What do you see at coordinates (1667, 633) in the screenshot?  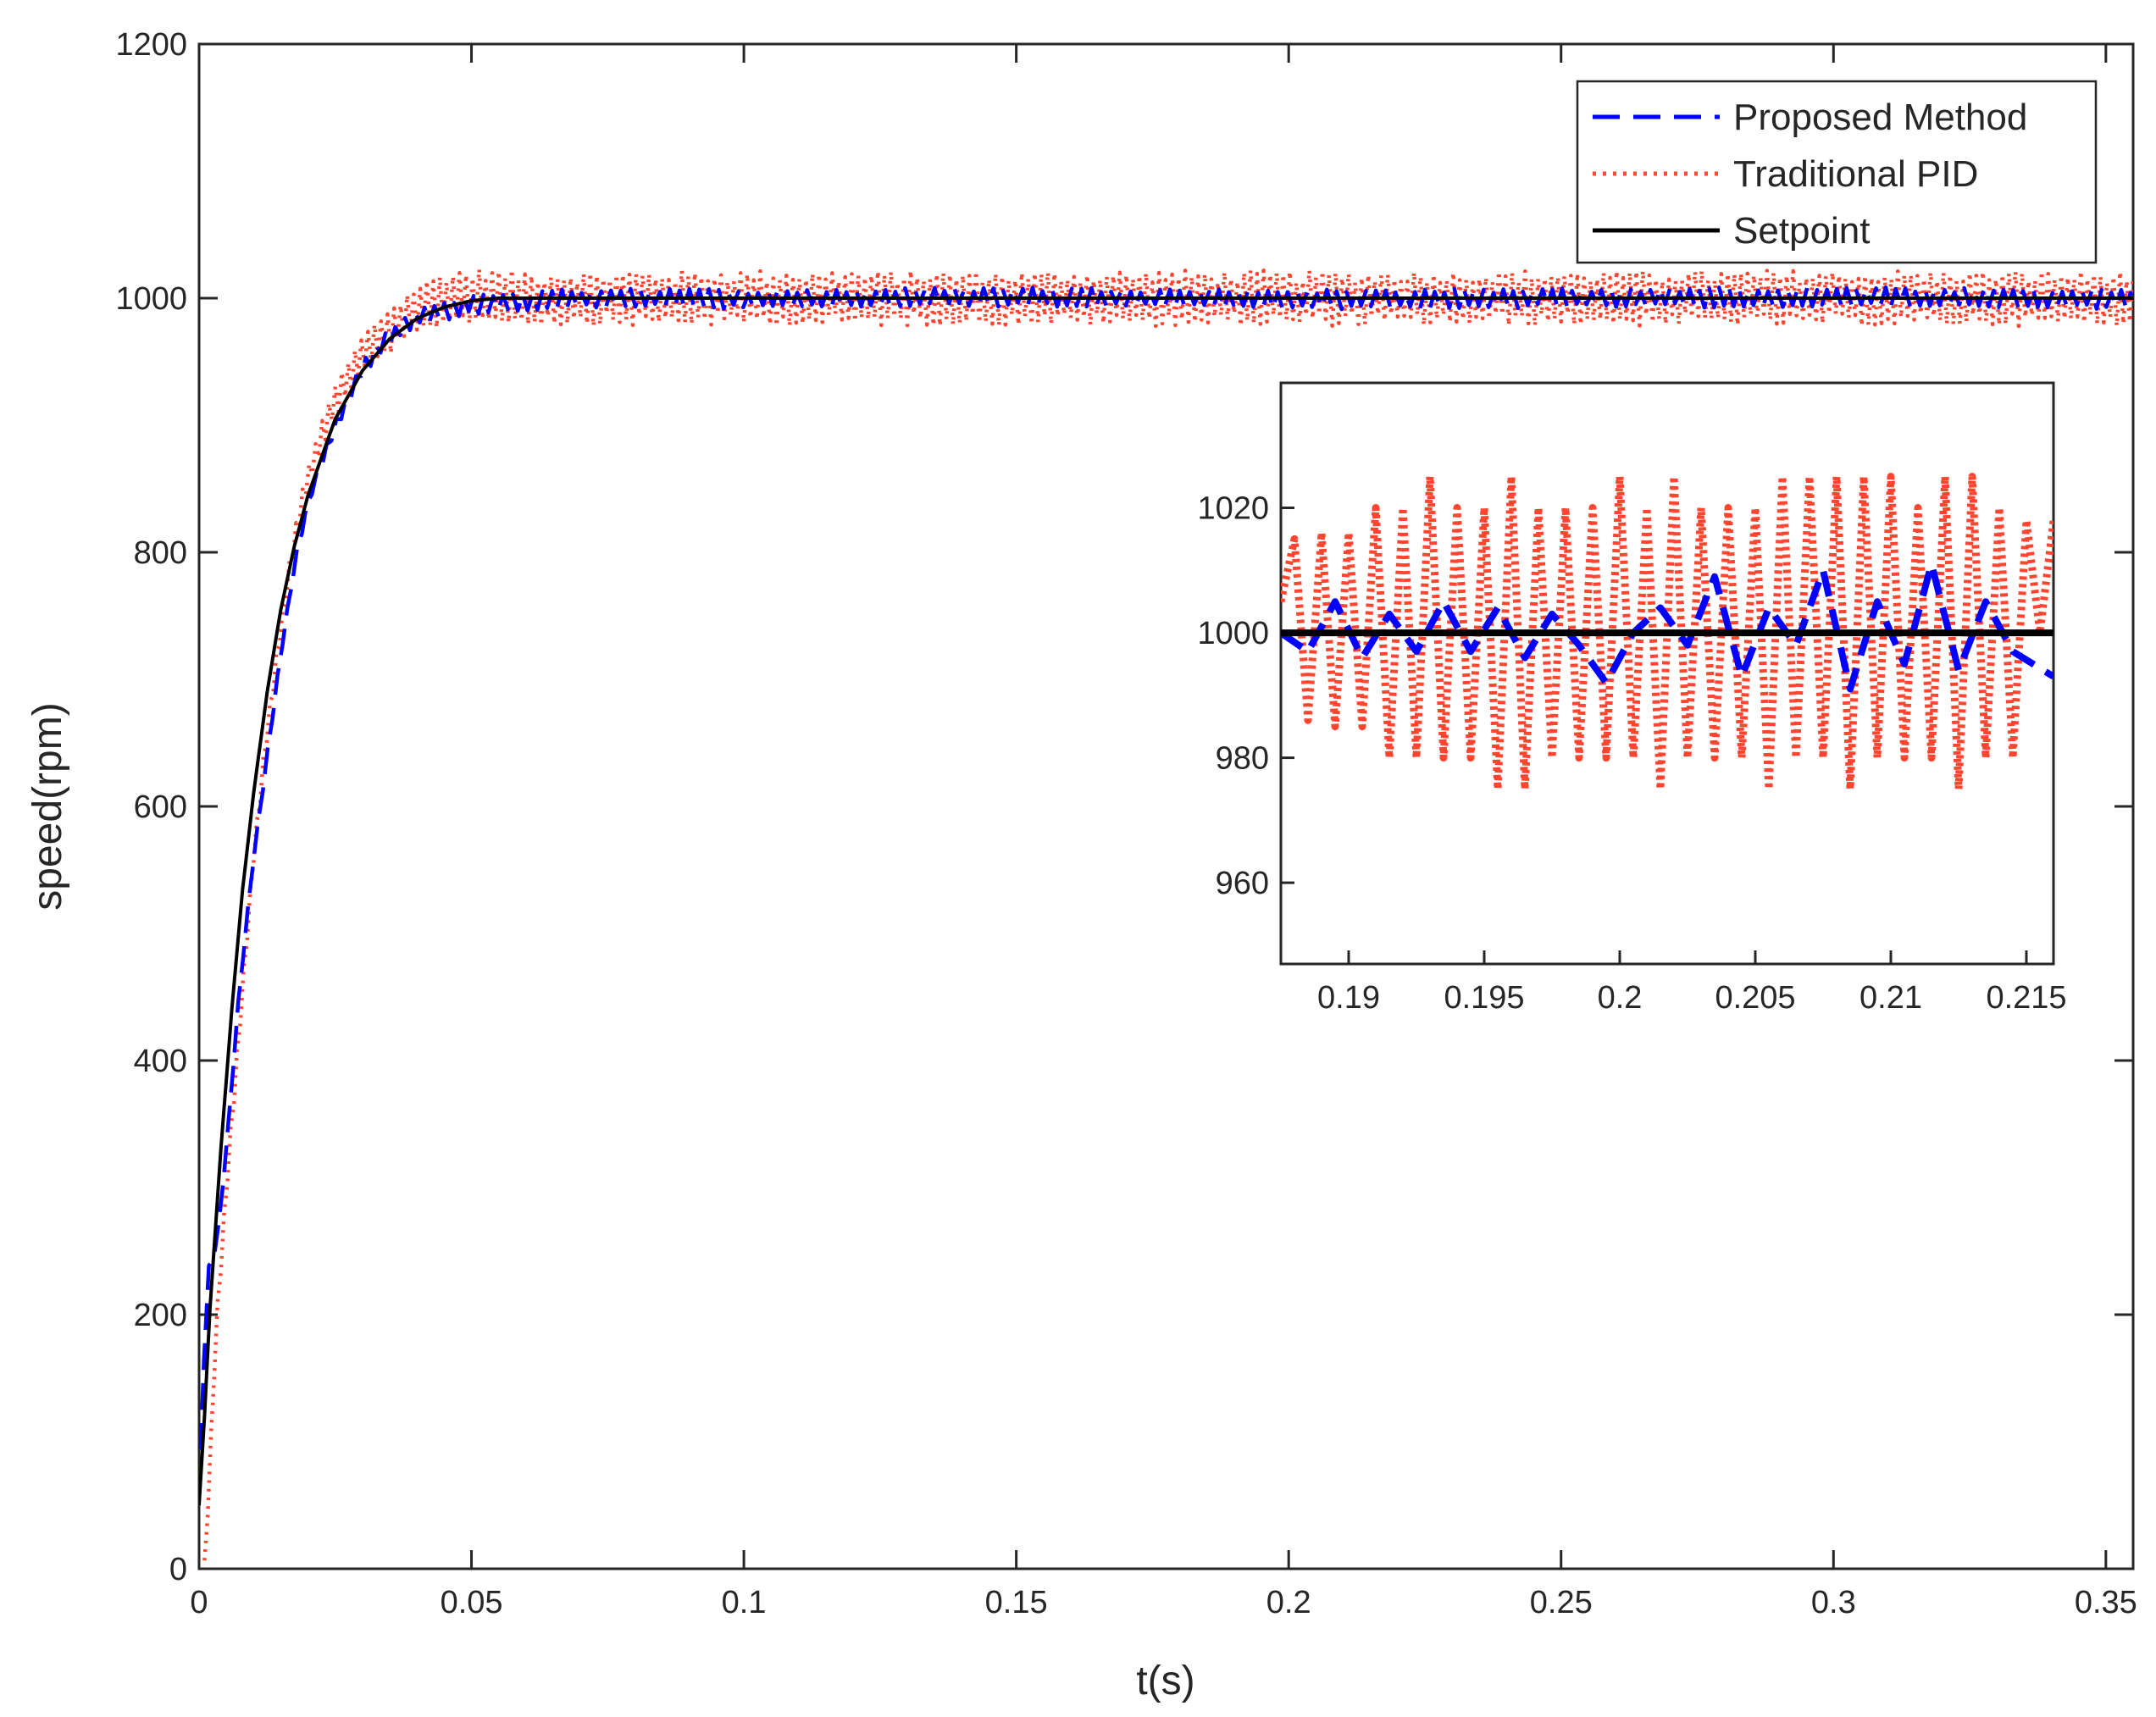 I see `inset-series` at bounding box center [1667, 633].